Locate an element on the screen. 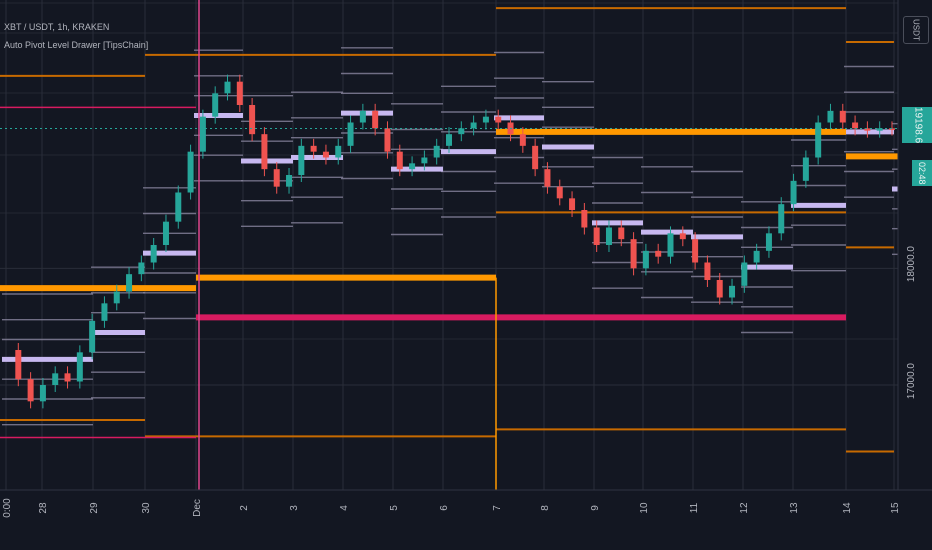 Image resolution: width=932 pixels, height=550 pixels. x-tick-label-1: 28 is located at coordinates (43, 508).